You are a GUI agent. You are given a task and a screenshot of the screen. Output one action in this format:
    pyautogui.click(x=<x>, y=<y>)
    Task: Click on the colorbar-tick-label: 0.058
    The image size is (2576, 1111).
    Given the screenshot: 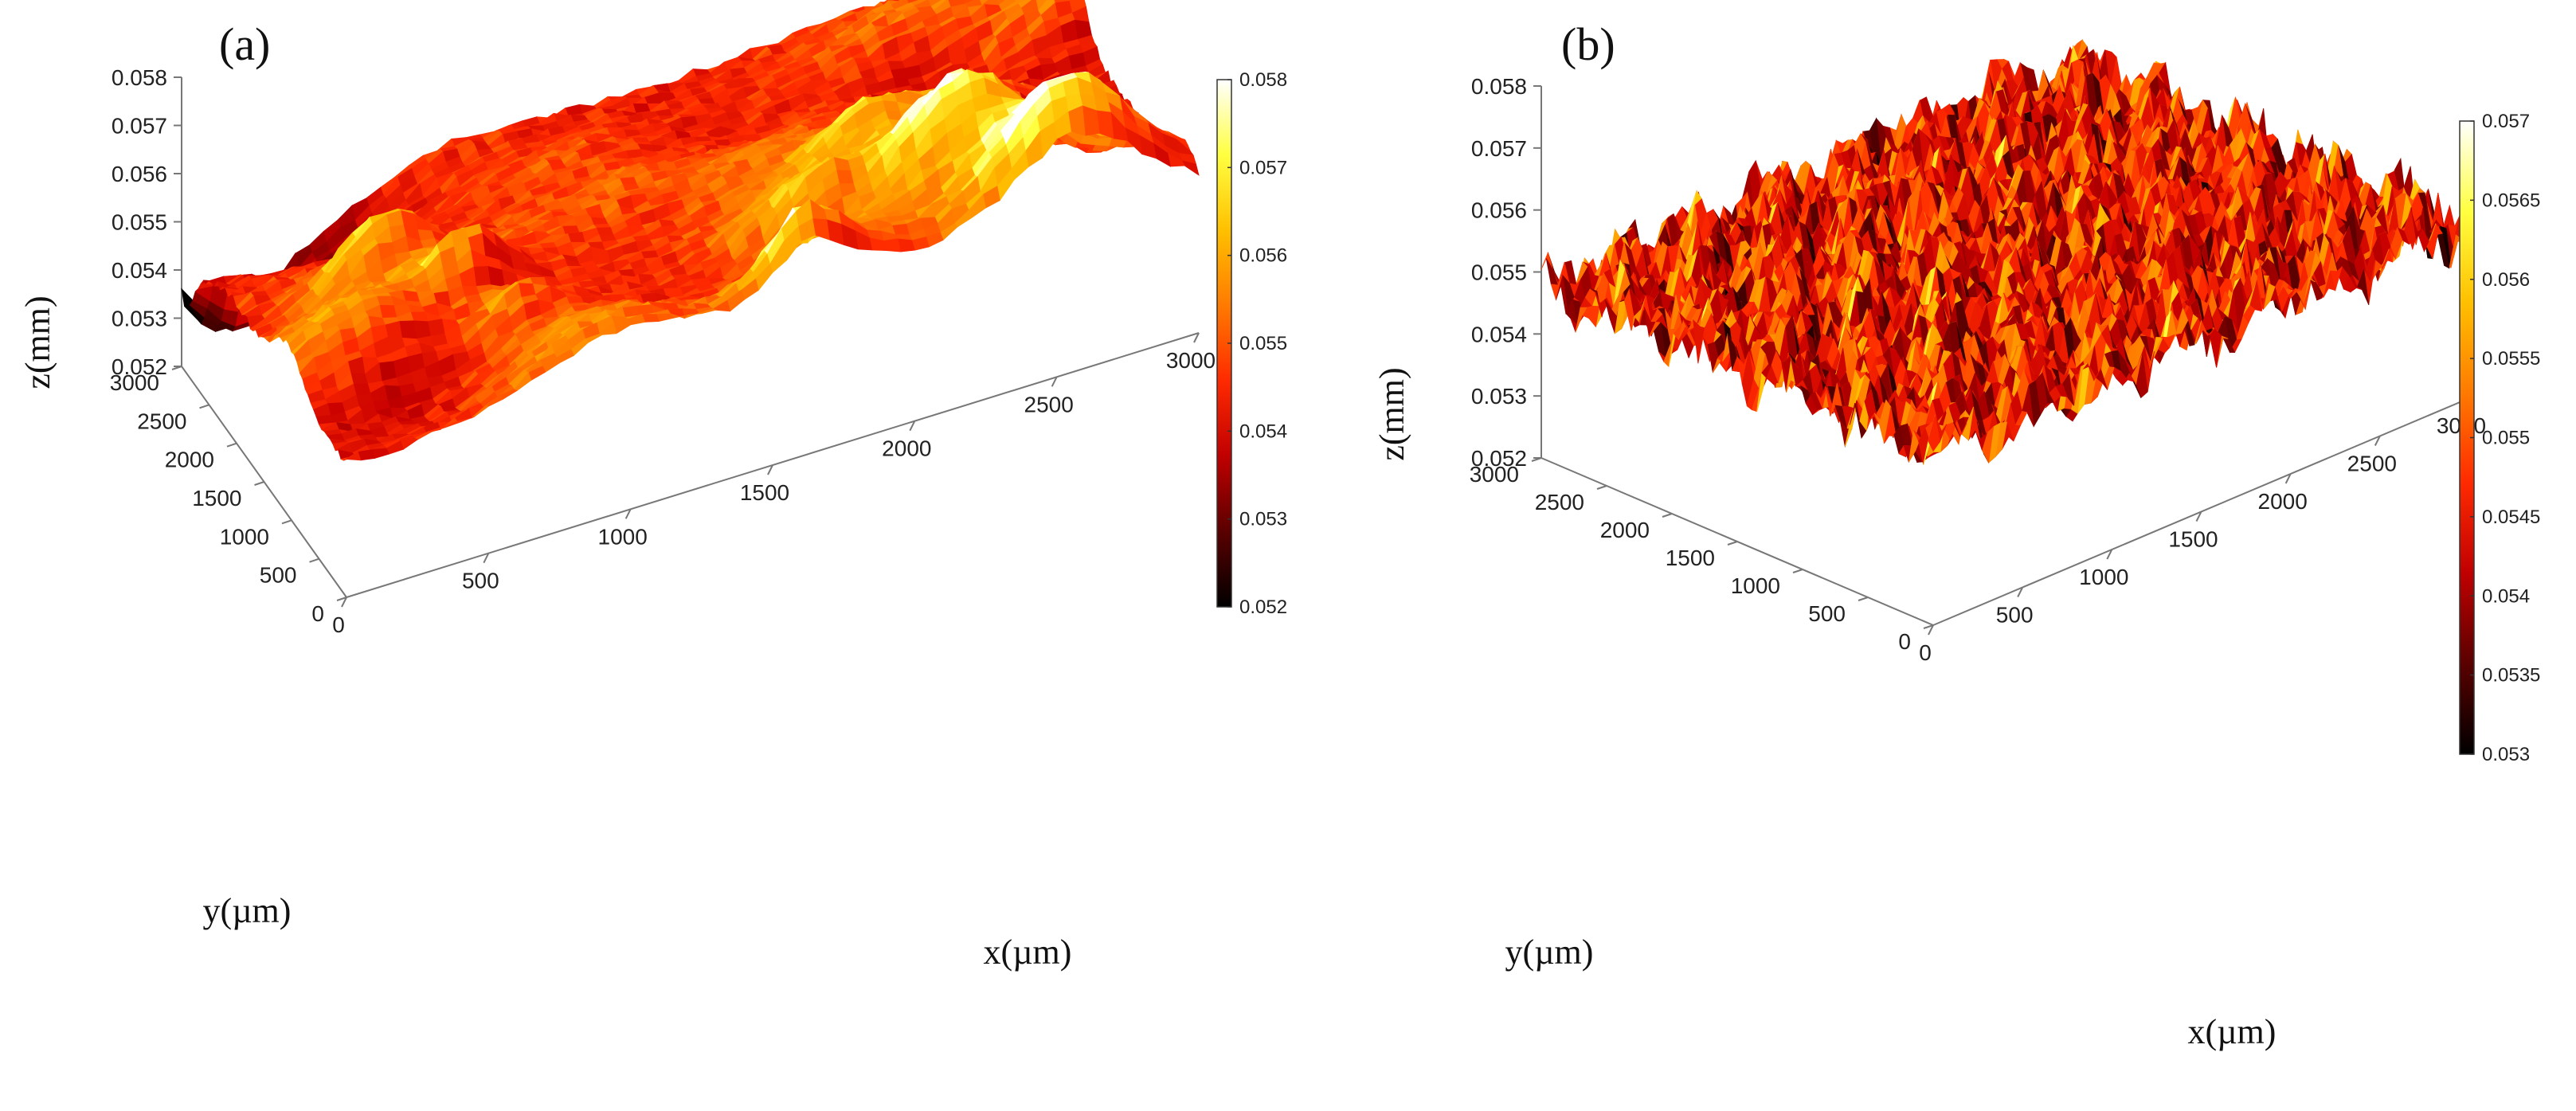 What is the action you would take?
    pyautogui.click(x=1263, y=80)
    